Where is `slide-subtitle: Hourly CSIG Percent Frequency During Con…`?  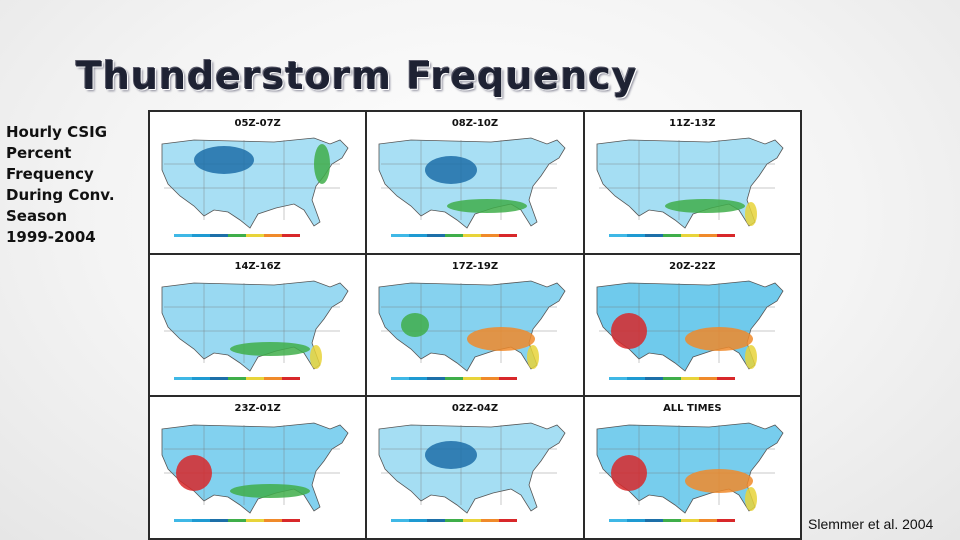
slide-subtitle: Hourly CSIG Percent Frequency During Con… is located at coordinates (60, 184).